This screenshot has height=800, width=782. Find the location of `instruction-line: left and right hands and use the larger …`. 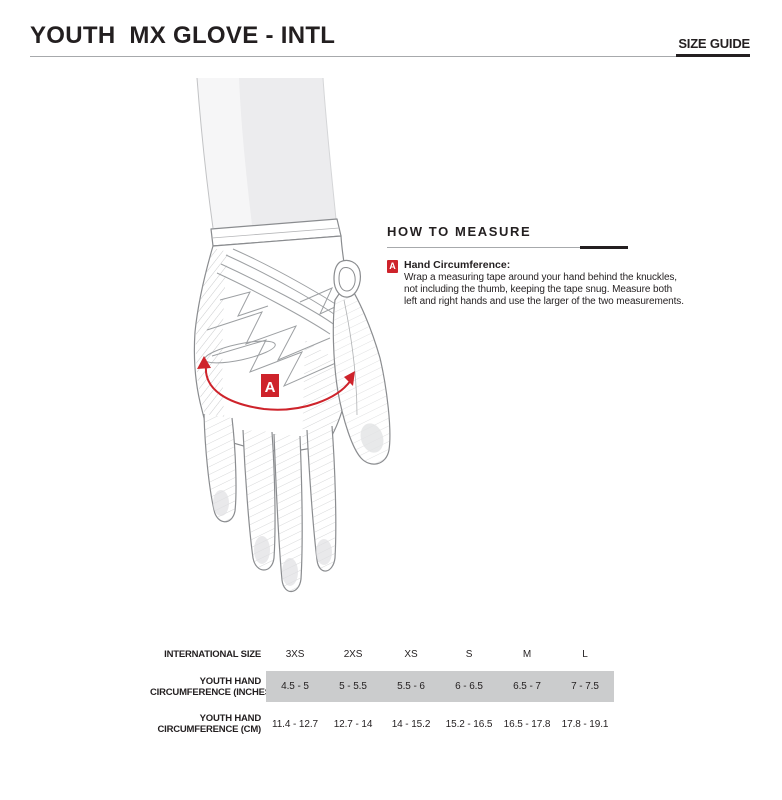

instruction-line: left and right hands and use the larger … is located at coordinates (544, 301).